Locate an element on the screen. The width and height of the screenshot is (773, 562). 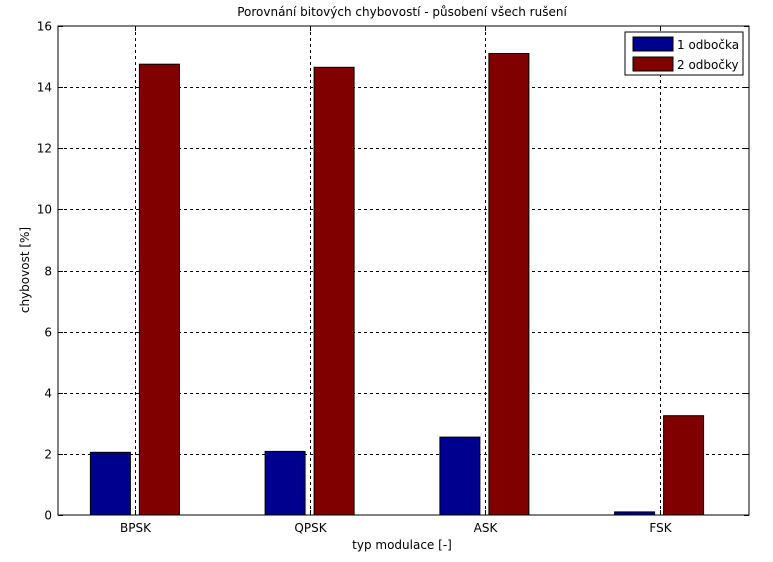
x-tick-label: BPSK is located at coordinates (136, 528).